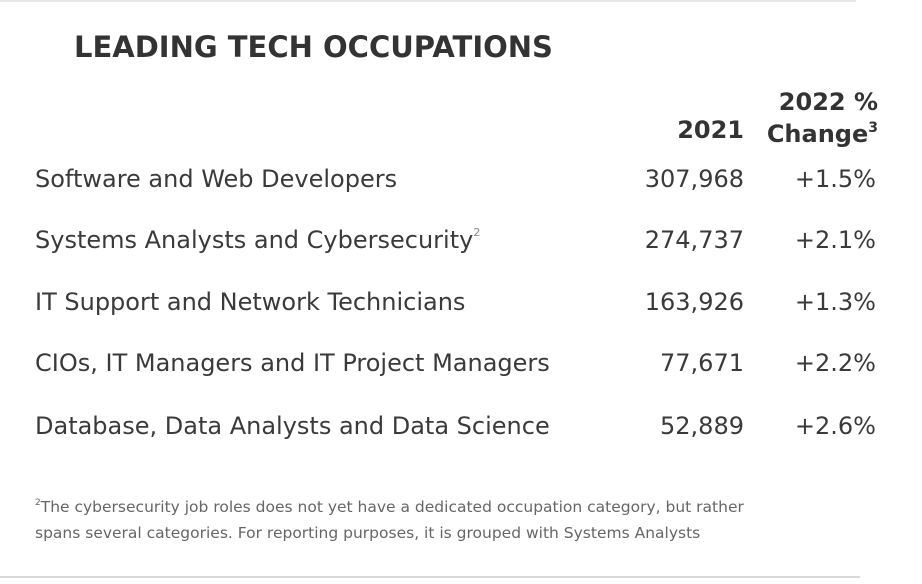  What do you see at coordinates (835, 240) in the screenshot?
I see `change-2022: +2.1%` at bounding box center [835, 240].